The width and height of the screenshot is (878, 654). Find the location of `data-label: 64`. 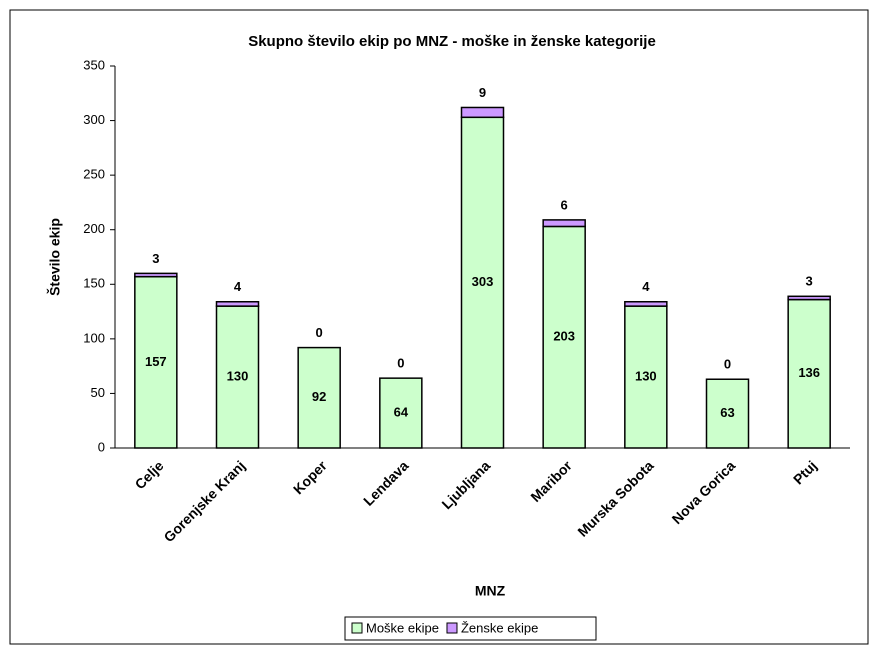

data-label: 64 is located at coordinates (401, 412).